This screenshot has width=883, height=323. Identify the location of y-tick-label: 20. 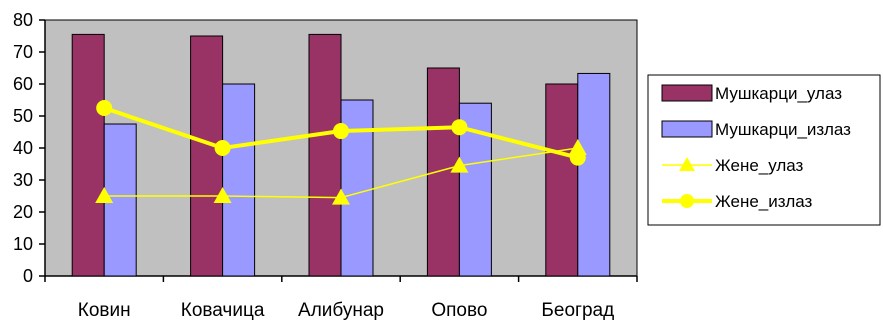
(23, 212).